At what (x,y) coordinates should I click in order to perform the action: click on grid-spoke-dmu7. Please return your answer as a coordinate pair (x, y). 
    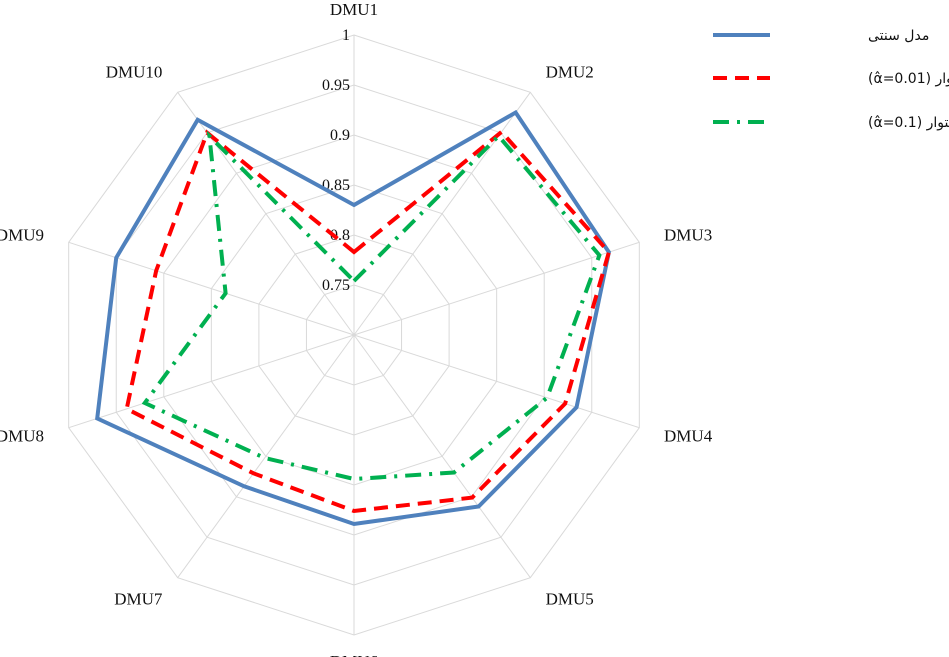
    Looking at the image, I should click on (266, 456).